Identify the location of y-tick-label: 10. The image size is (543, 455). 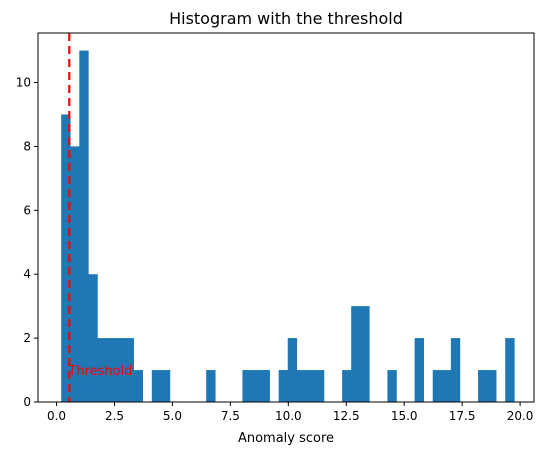
(23, 83).